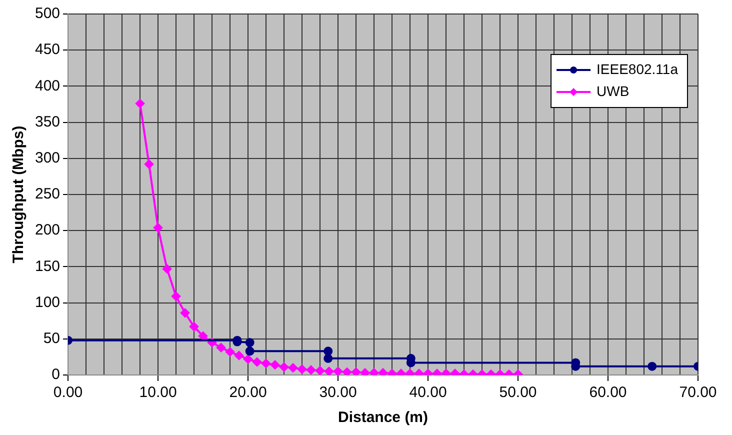  I want to click on x-tick-label: 40.00, so click(428, 393).